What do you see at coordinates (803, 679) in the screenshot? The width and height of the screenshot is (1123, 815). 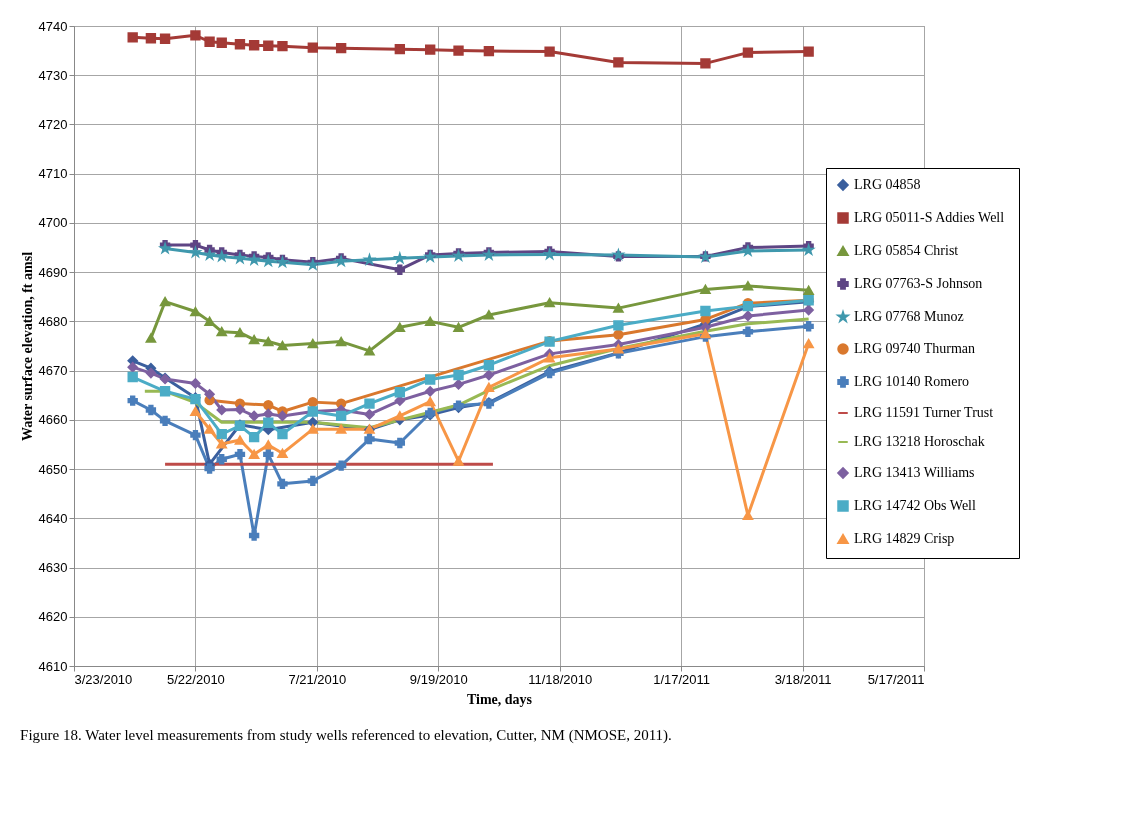 I see `x-tick-label: 3/18/2011` at bounding box center [803, 679].